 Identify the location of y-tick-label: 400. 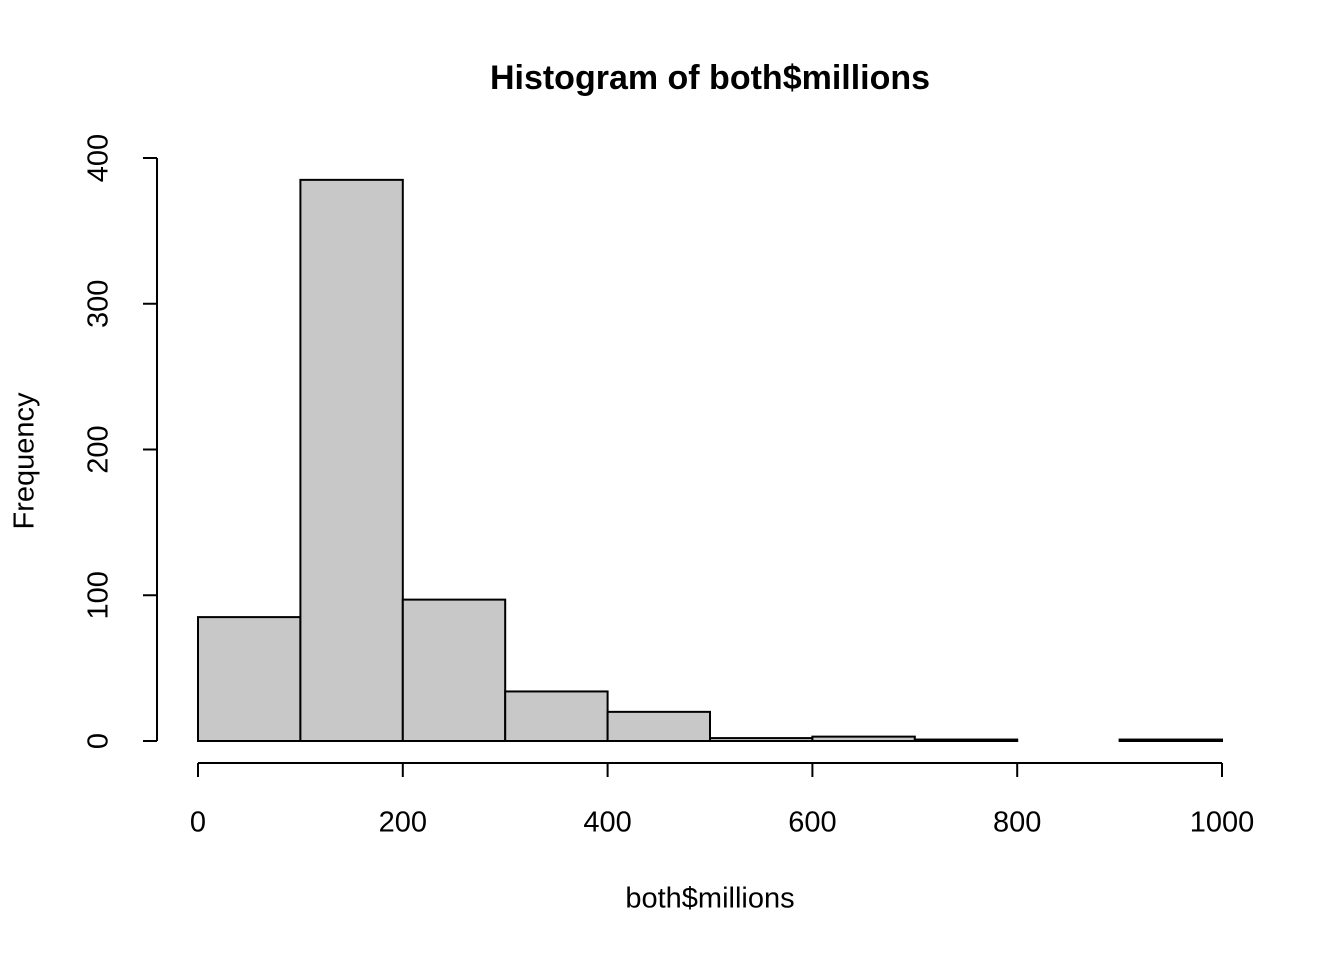
(99, 158).